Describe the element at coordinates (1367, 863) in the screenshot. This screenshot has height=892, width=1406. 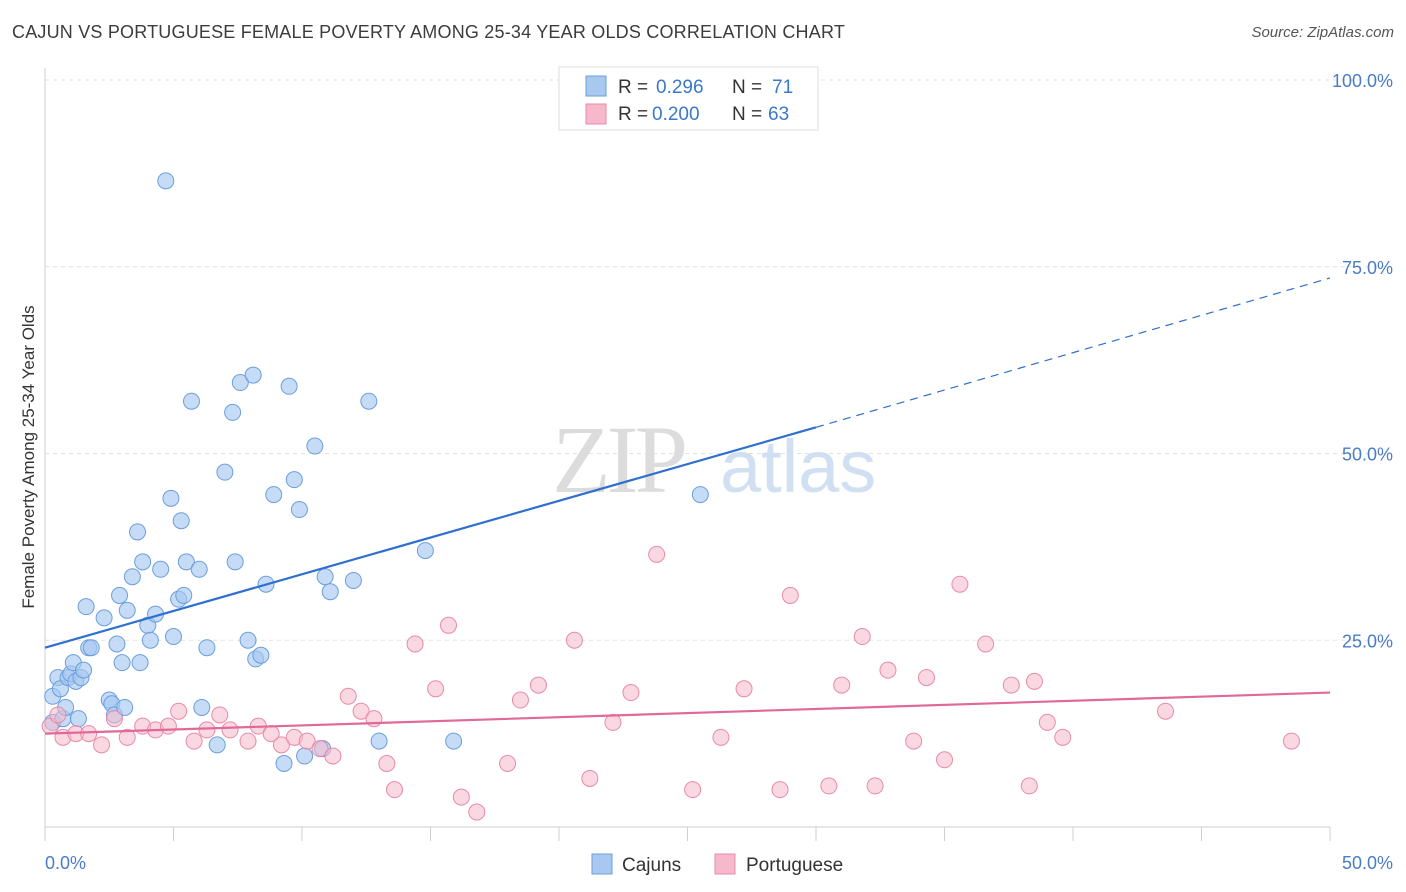
I see `x-tick-label: 50.0%` at that location.